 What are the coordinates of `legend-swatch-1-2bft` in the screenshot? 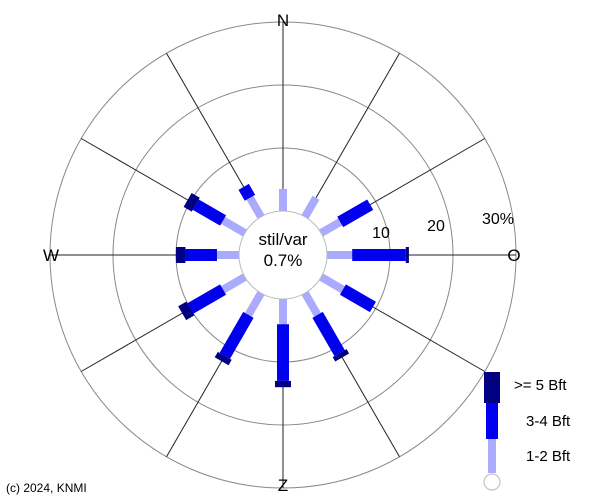 It's located at (492, 456).